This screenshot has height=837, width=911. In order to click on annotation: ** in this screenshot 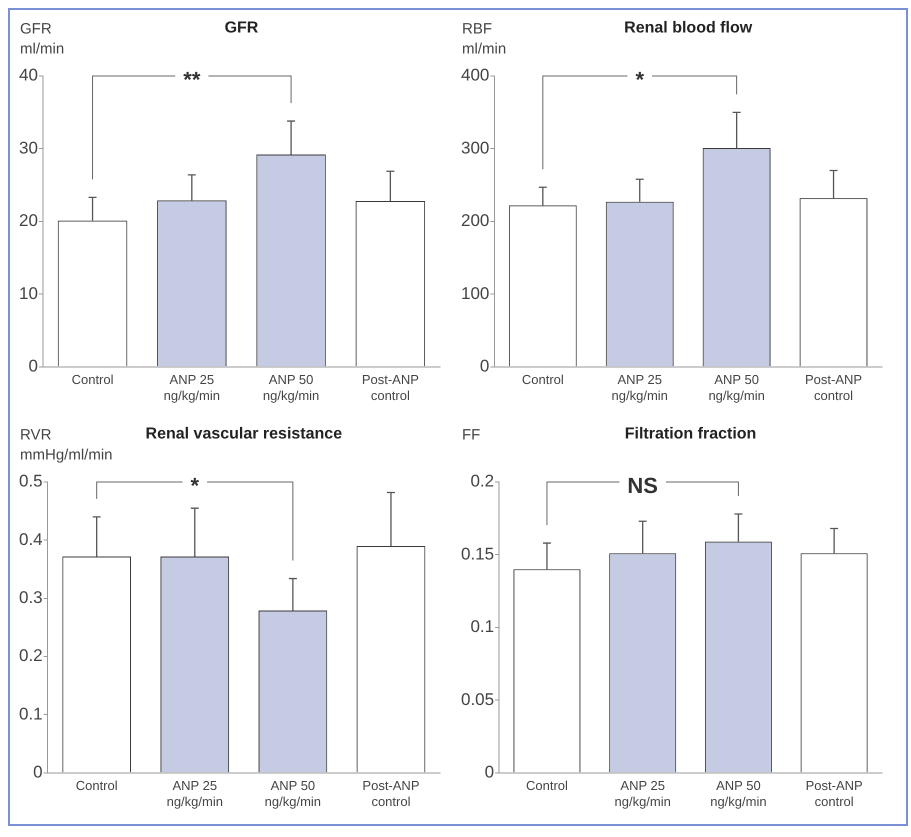, I will do `click(192, 79)`.